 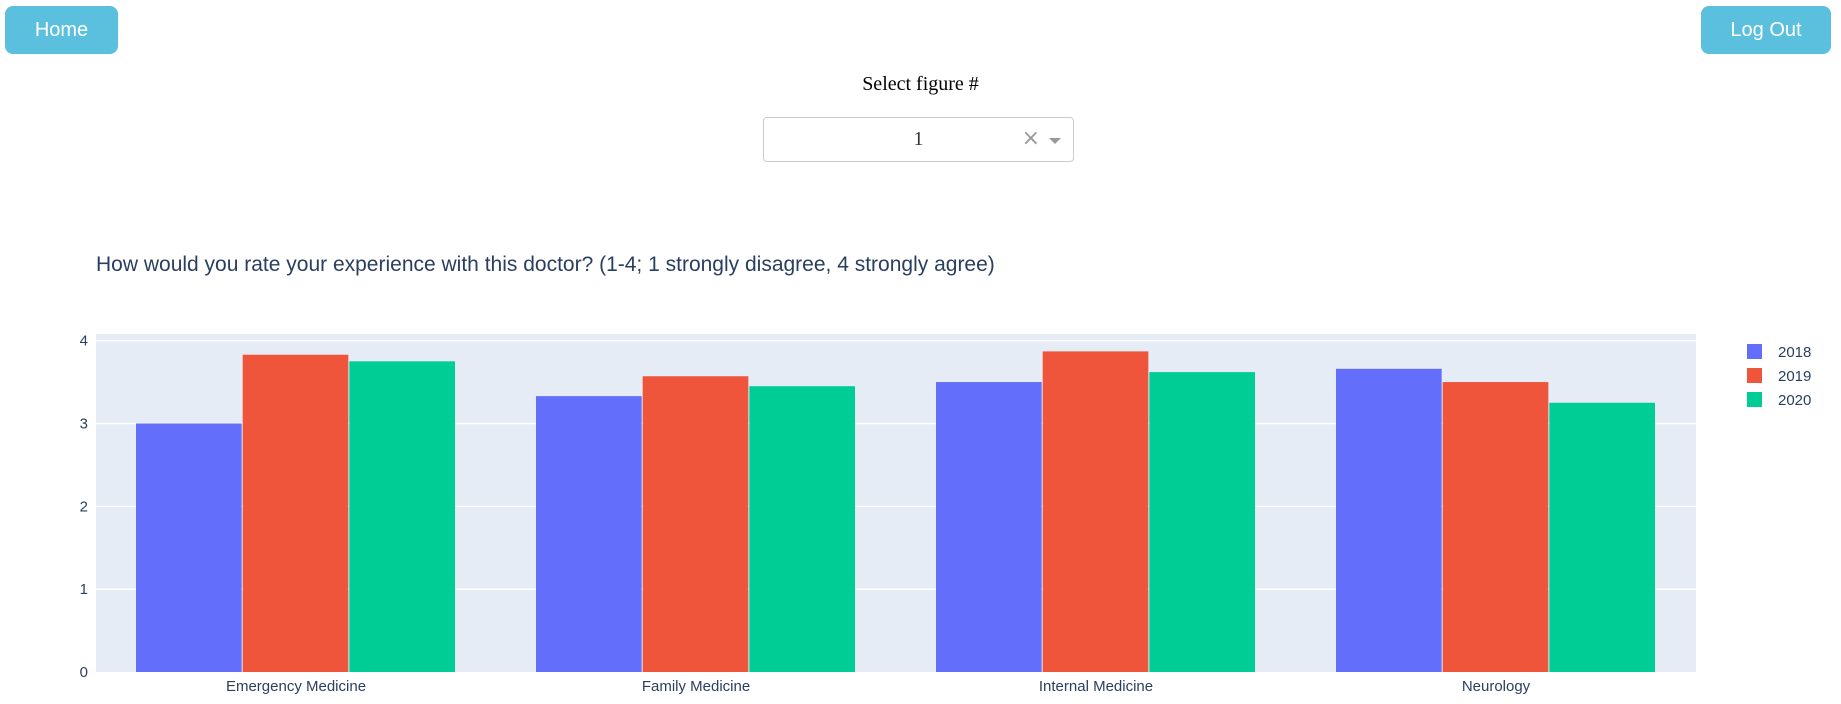 I want to click on legend-swatch-2019, so click(x=1754, y=375).